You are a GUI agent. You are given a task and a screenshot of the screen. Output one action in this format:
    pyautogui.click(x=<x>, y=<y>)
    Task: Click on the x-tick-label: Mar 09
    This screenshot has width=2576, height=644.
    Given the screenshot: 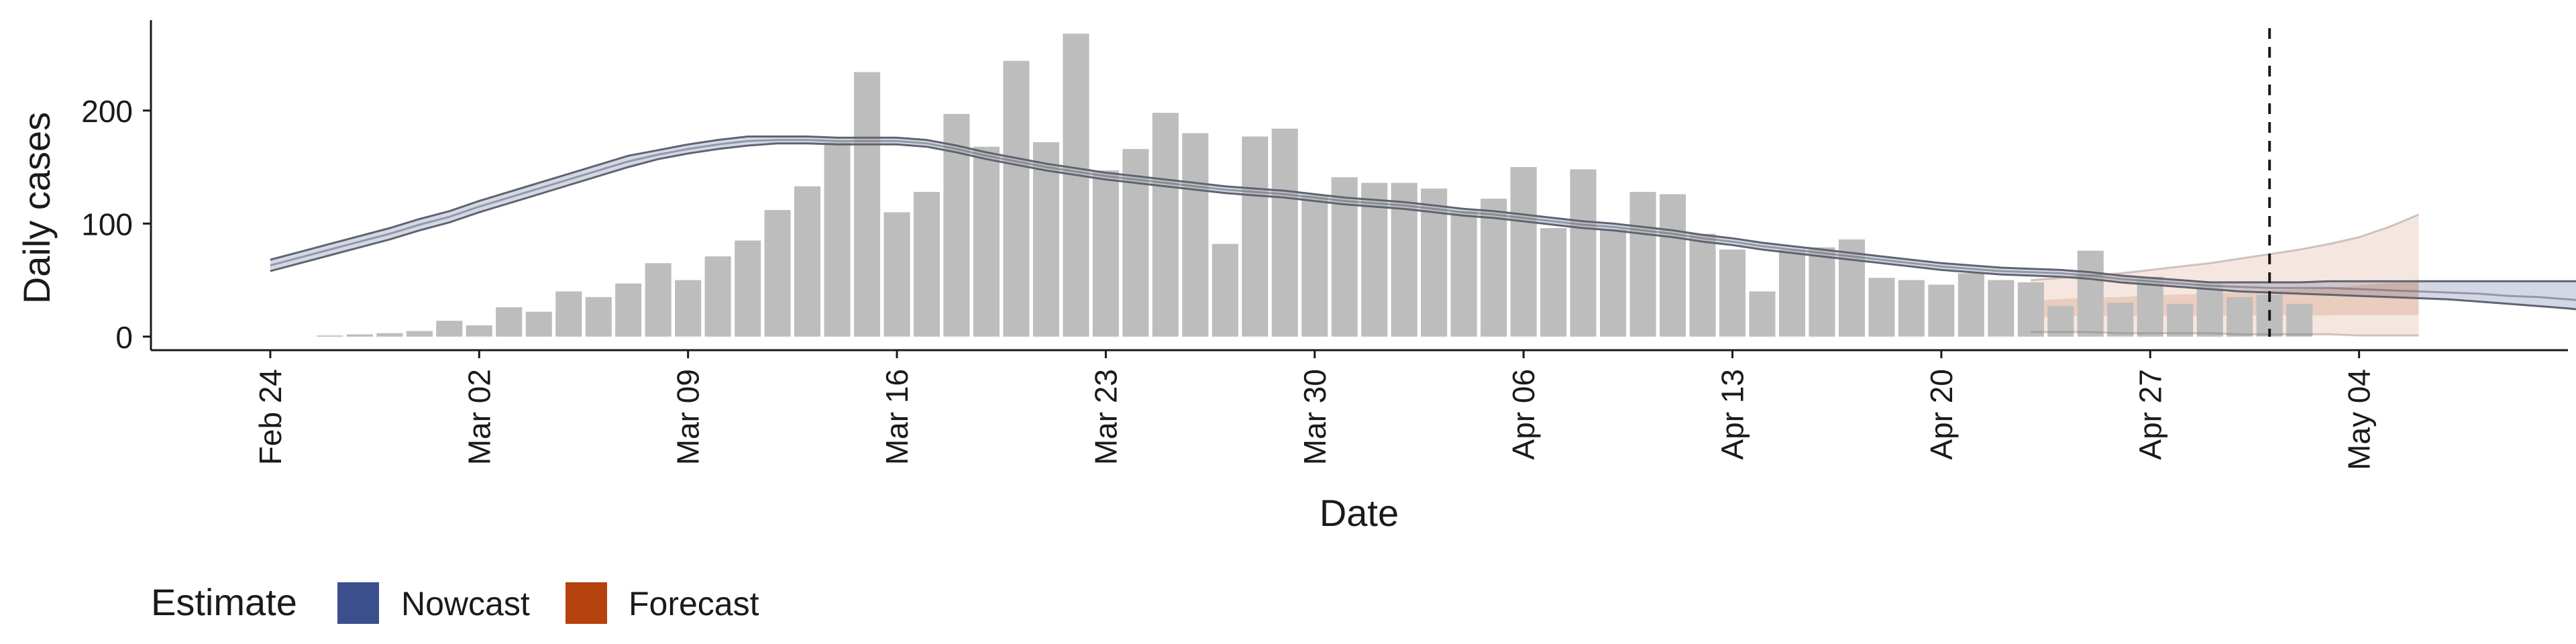 What is the action you would take?
    pyautogui.click(x=688, y=417)
    